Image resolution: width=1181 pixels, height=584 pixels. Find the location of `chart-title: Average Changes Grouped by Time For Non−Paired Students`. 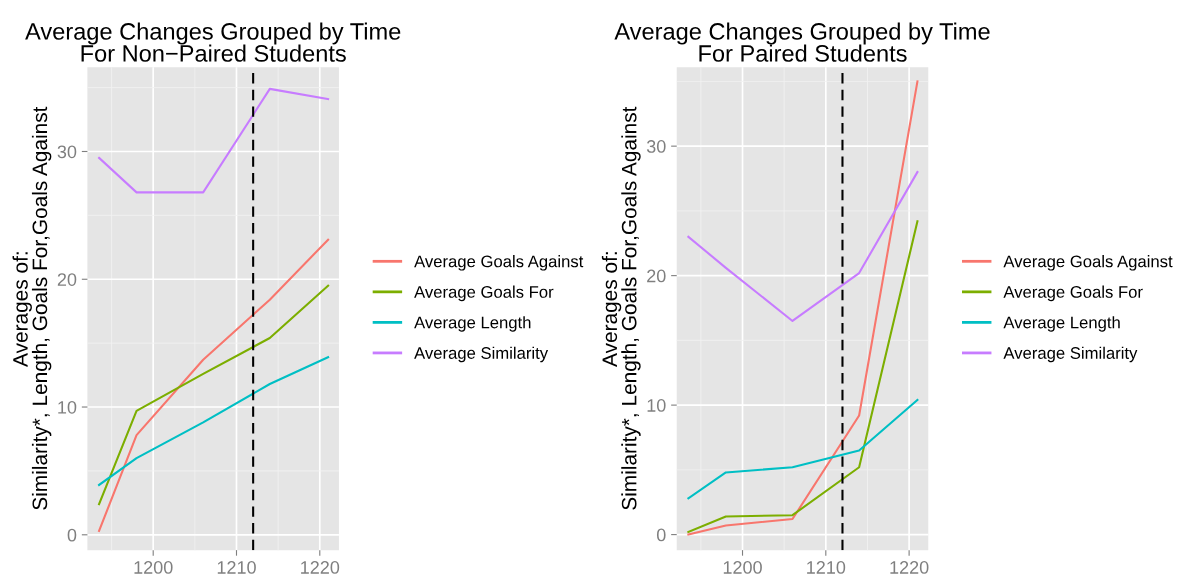

chart-title: Average Changes Grouped by Time For Non−Paired Students is located at coordinates (213, 42).